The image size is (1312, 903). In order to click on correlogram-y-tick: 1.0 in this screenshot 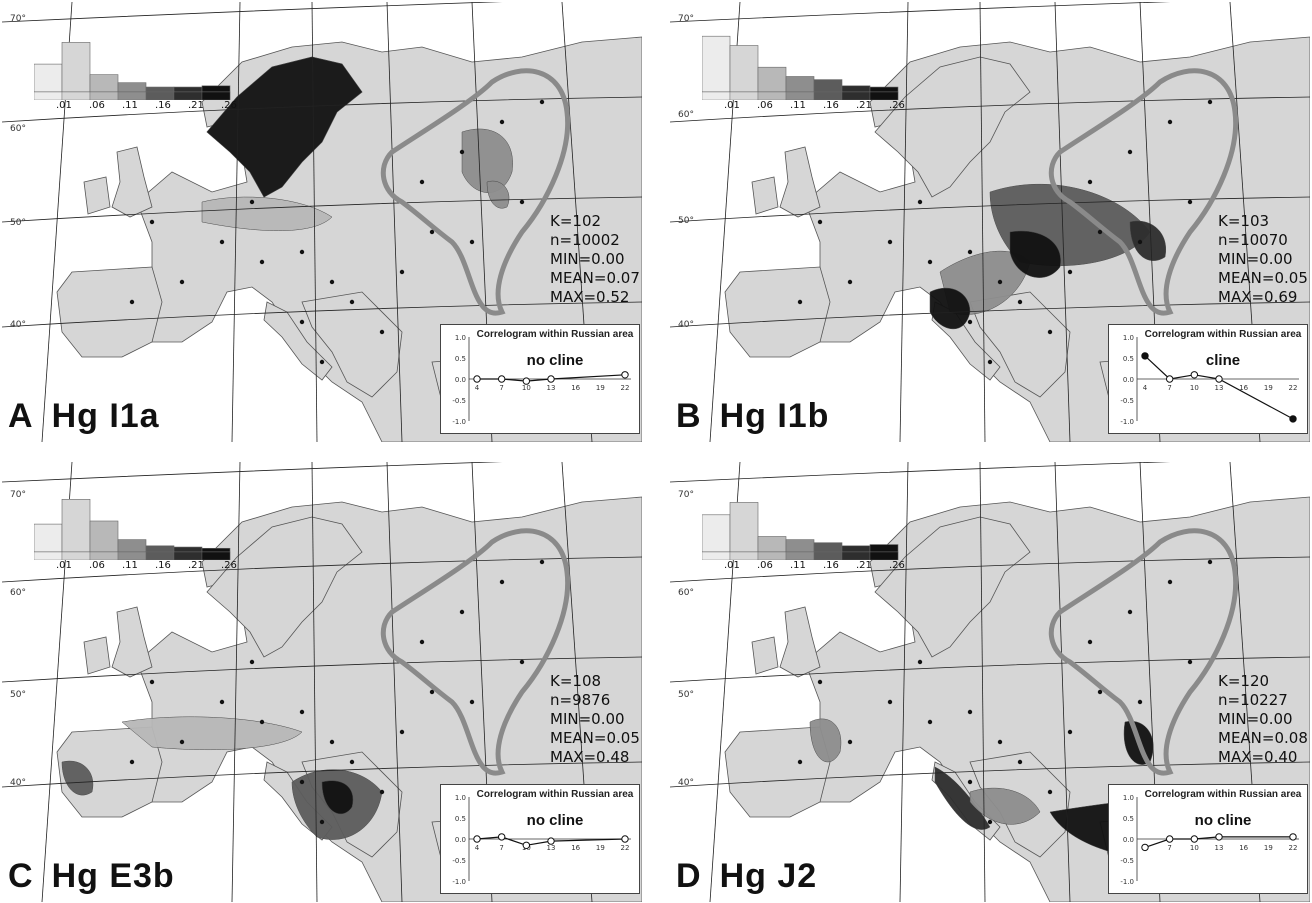, I will do `click(1128, 798)`.